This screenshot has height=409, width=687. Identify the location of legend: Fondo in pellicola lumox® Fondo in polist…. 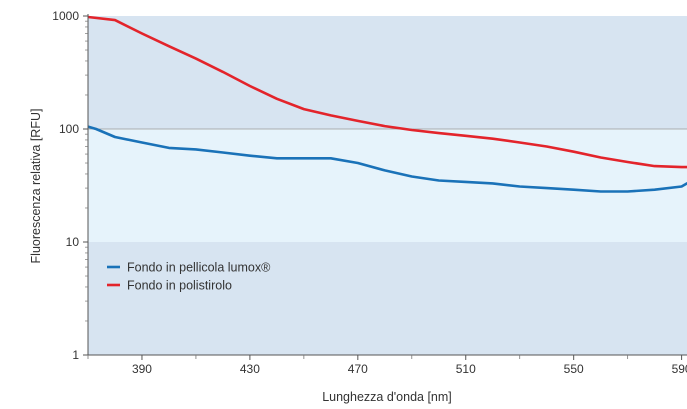
(189, 277).